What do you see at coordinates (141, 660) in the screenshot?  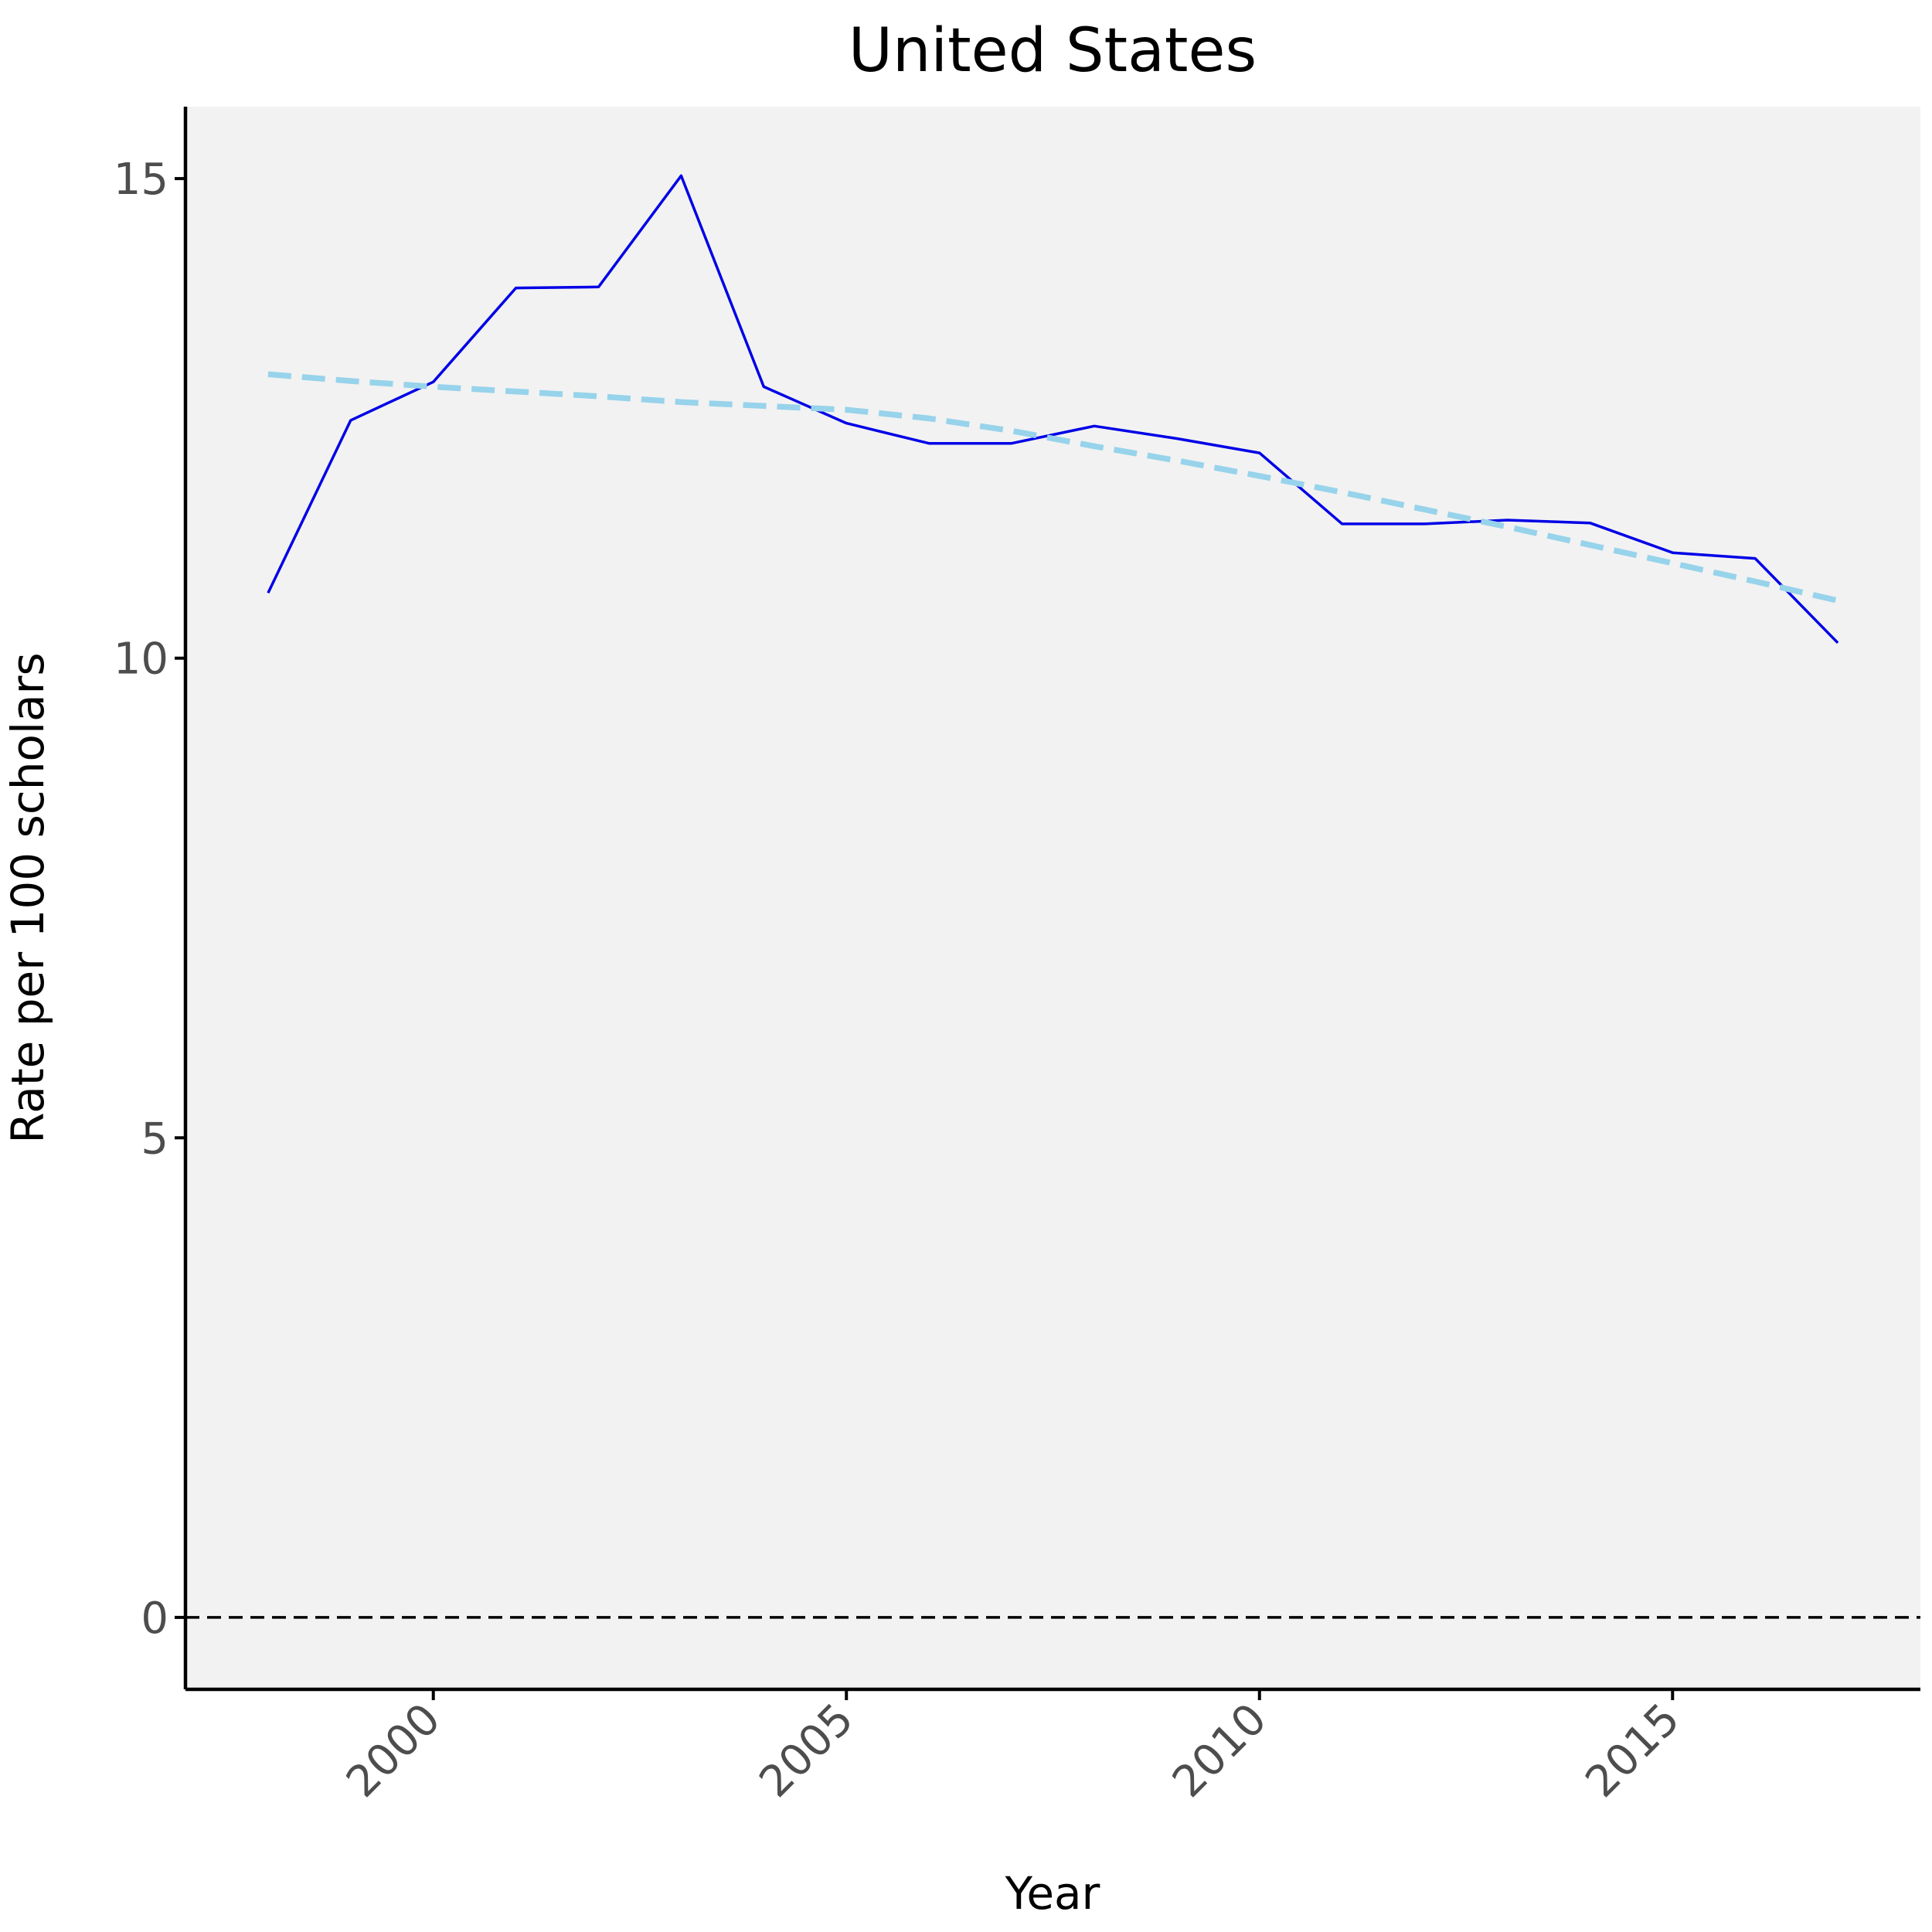 I see `y-tick-label: 10` at bounding box center [141, 660].